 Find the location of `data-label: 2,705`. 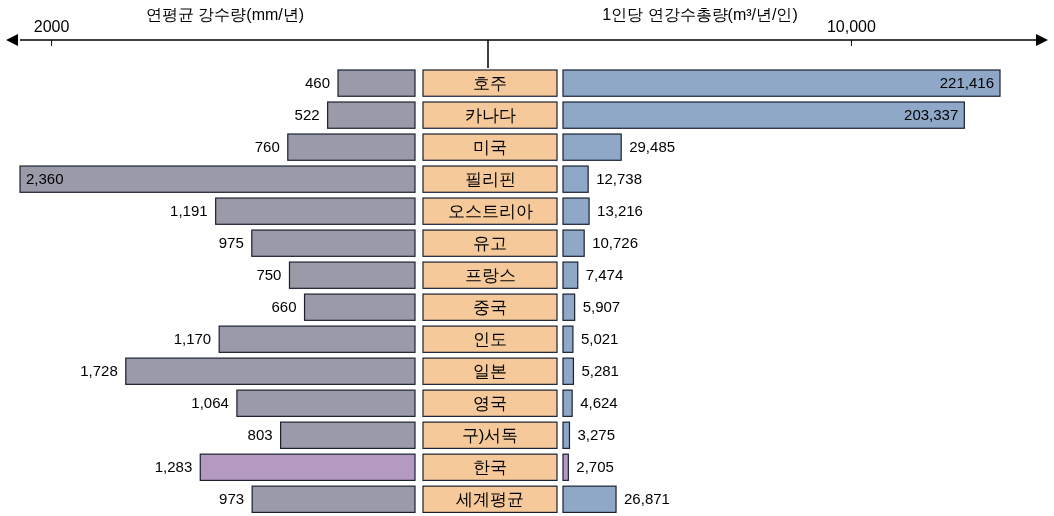

data-label: 2,705 is located at coordinates (595, 467).